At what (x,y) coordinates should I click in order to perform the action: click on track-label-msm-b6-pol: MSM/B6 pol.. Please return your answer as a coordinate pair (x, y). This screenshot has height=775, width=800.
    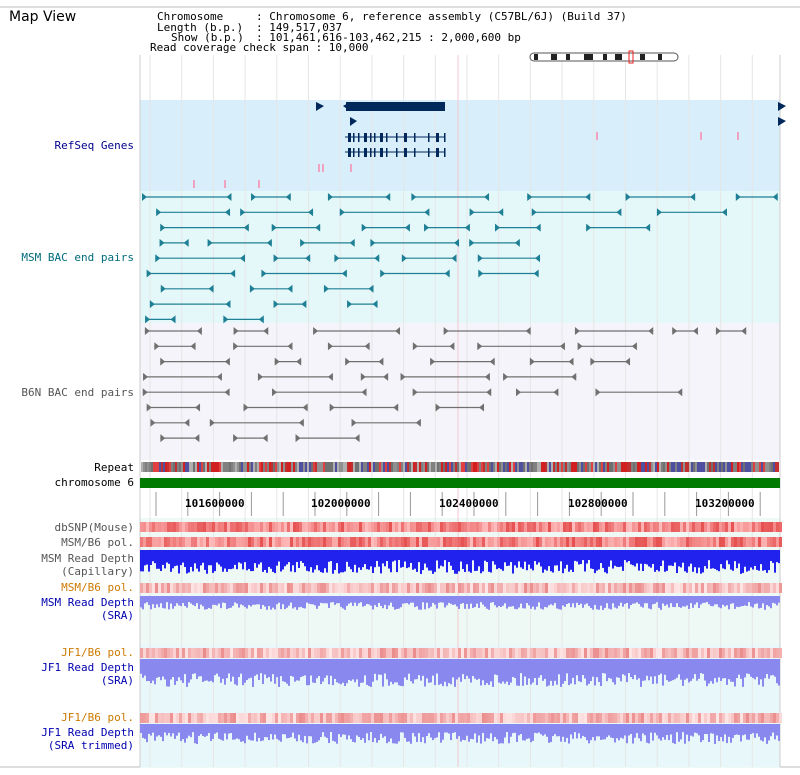
    Looking at the image, I should click on (97, 542).